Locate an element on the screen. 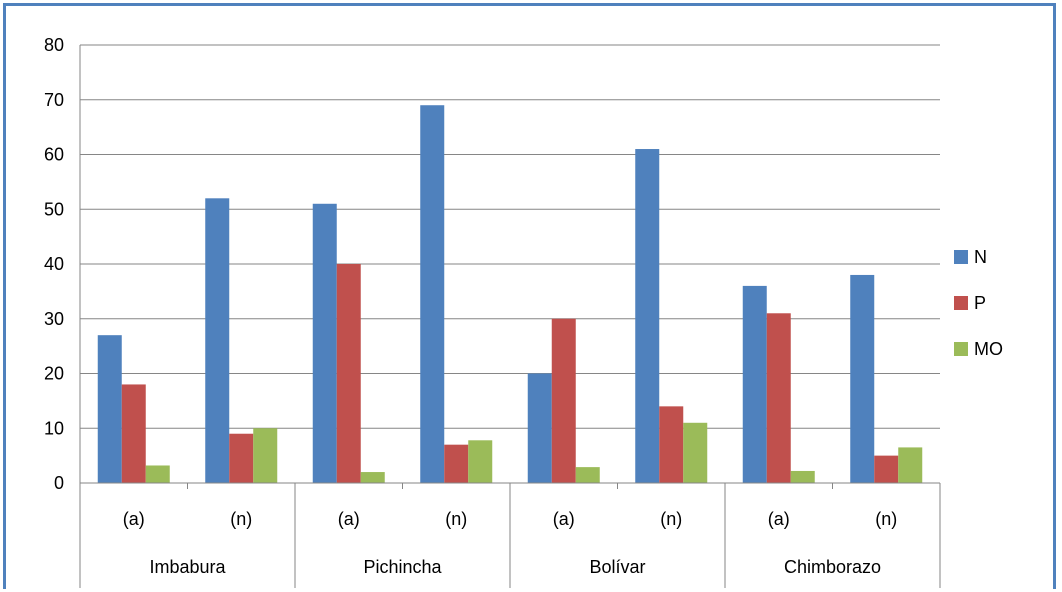 The height and width of the screenshot is (592, 1062). y-tick-label: 10 is located at coordinates (54, 428).